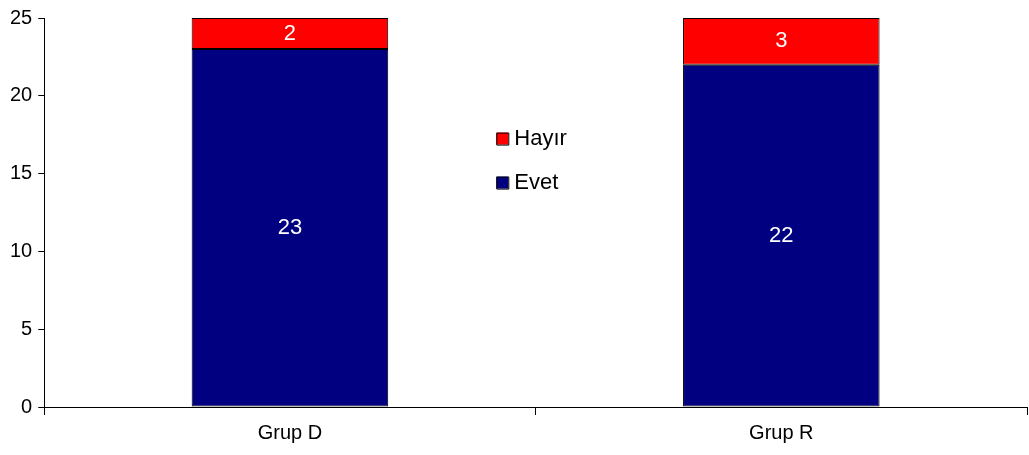 The image size is (1029, 455). I want to click on y-tick-label: 20, so click(21, 94).